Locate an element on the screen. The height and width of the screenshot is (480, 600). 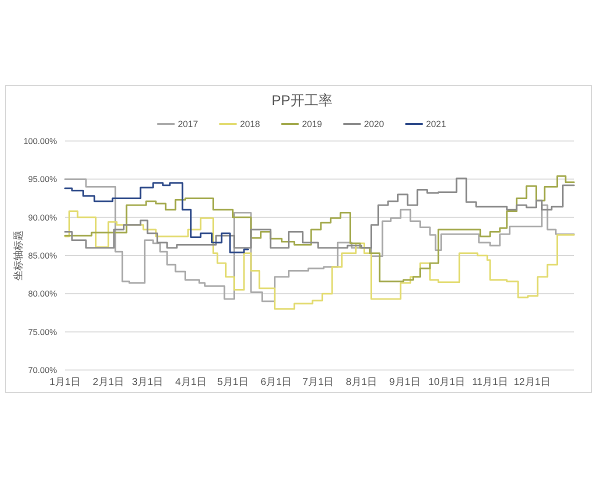
y-tick-label: 75.00% is located at coordinates (43, 331).